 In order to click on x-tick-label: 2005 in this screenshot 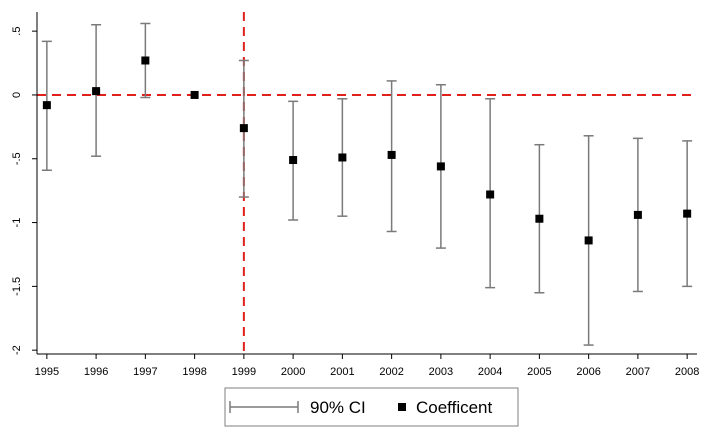, I will do `click(539, 372)`.